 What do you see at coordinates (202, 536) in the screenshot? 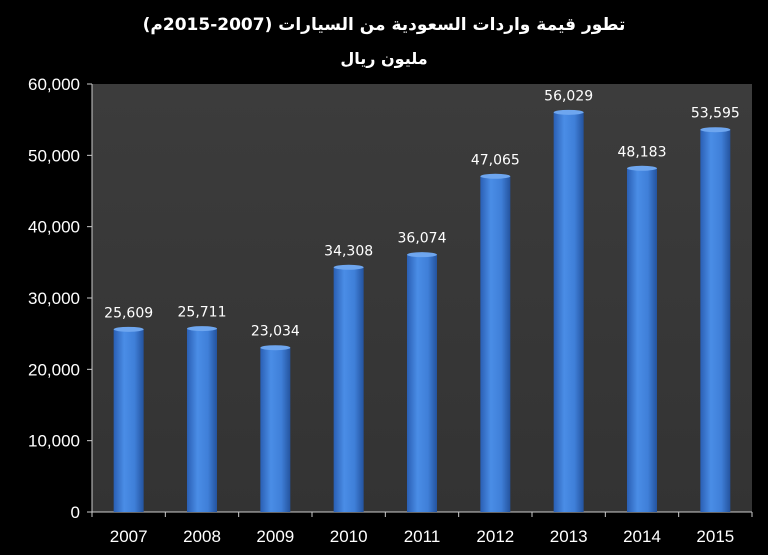
I see `x-tick-label: 2008` at bounding box center [202, 536].